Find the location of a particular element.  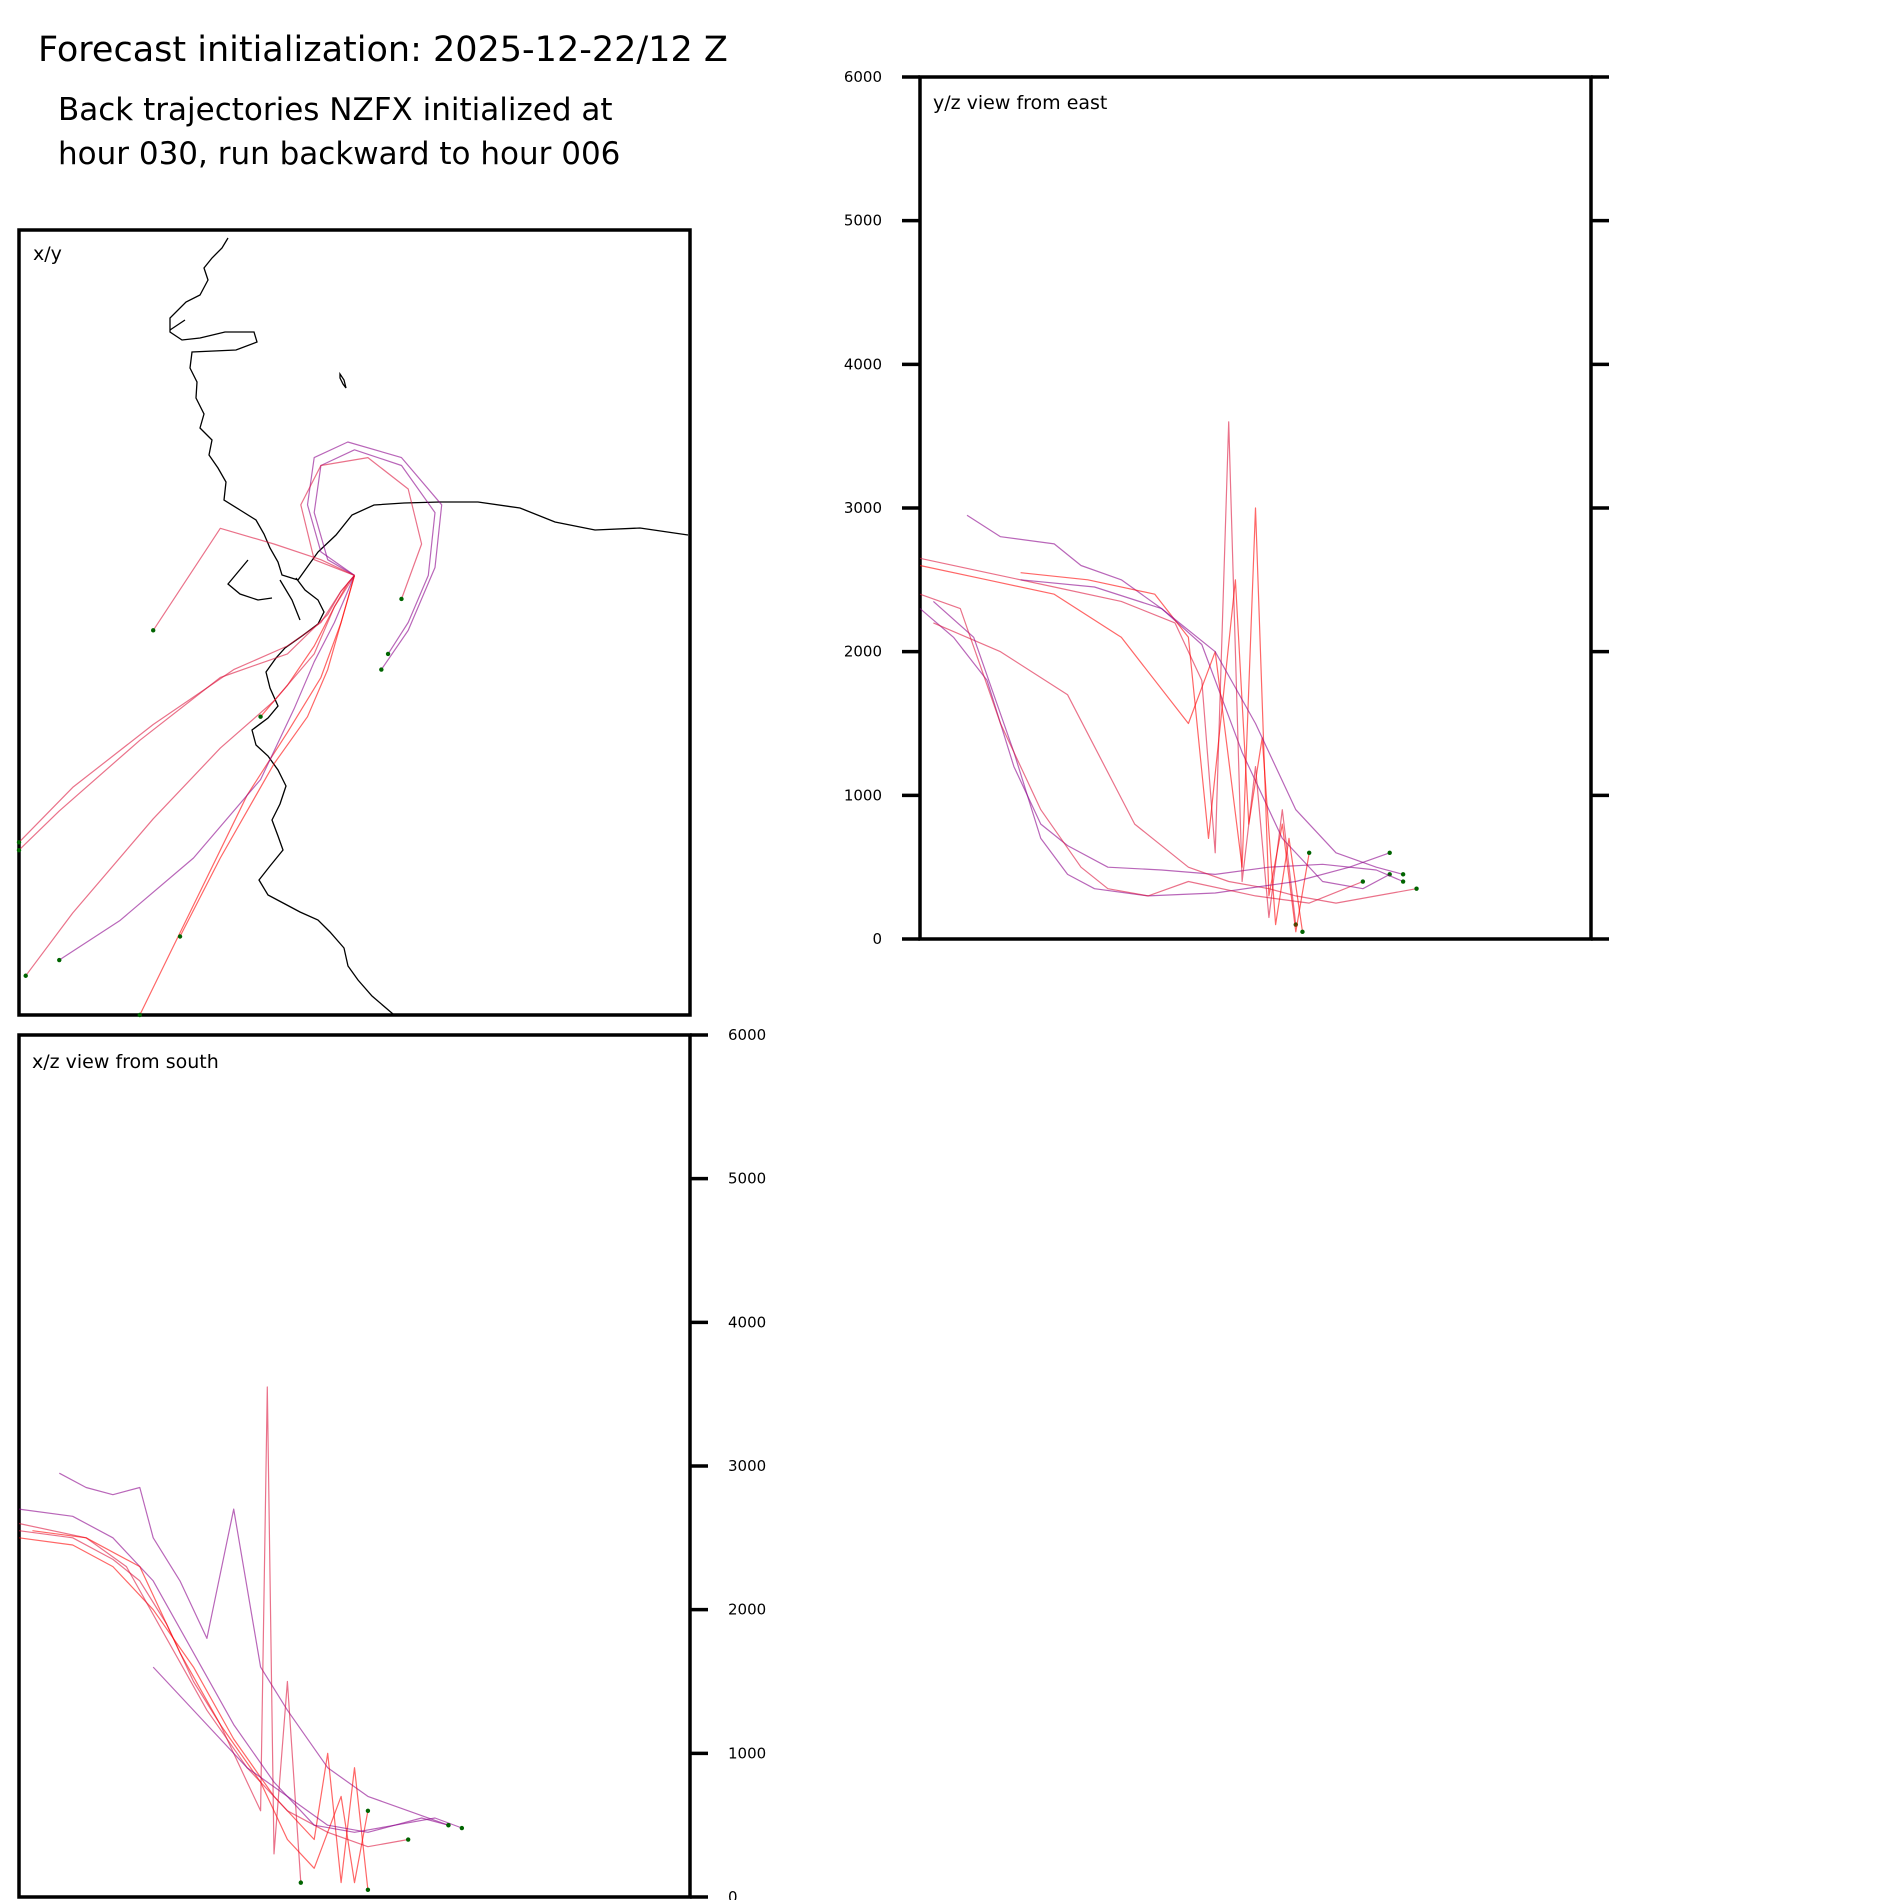

yz-trajectory-2-endpoint is located at coordinates (1403, 881).